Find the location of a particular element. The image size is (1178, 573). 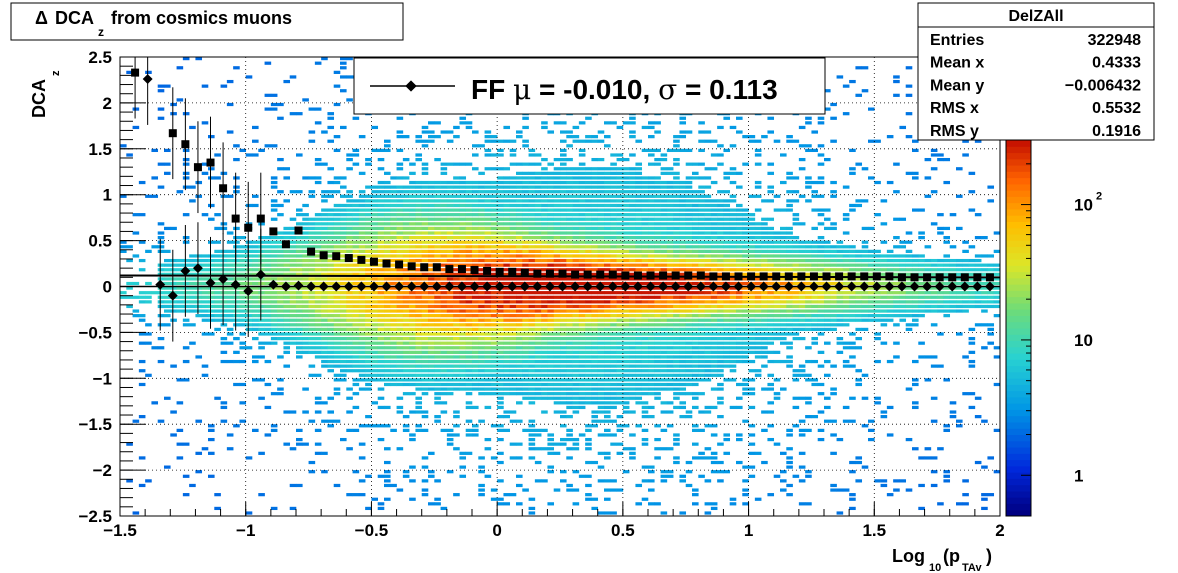

y-tick-label: 1 is located at coordinates (107, 195).